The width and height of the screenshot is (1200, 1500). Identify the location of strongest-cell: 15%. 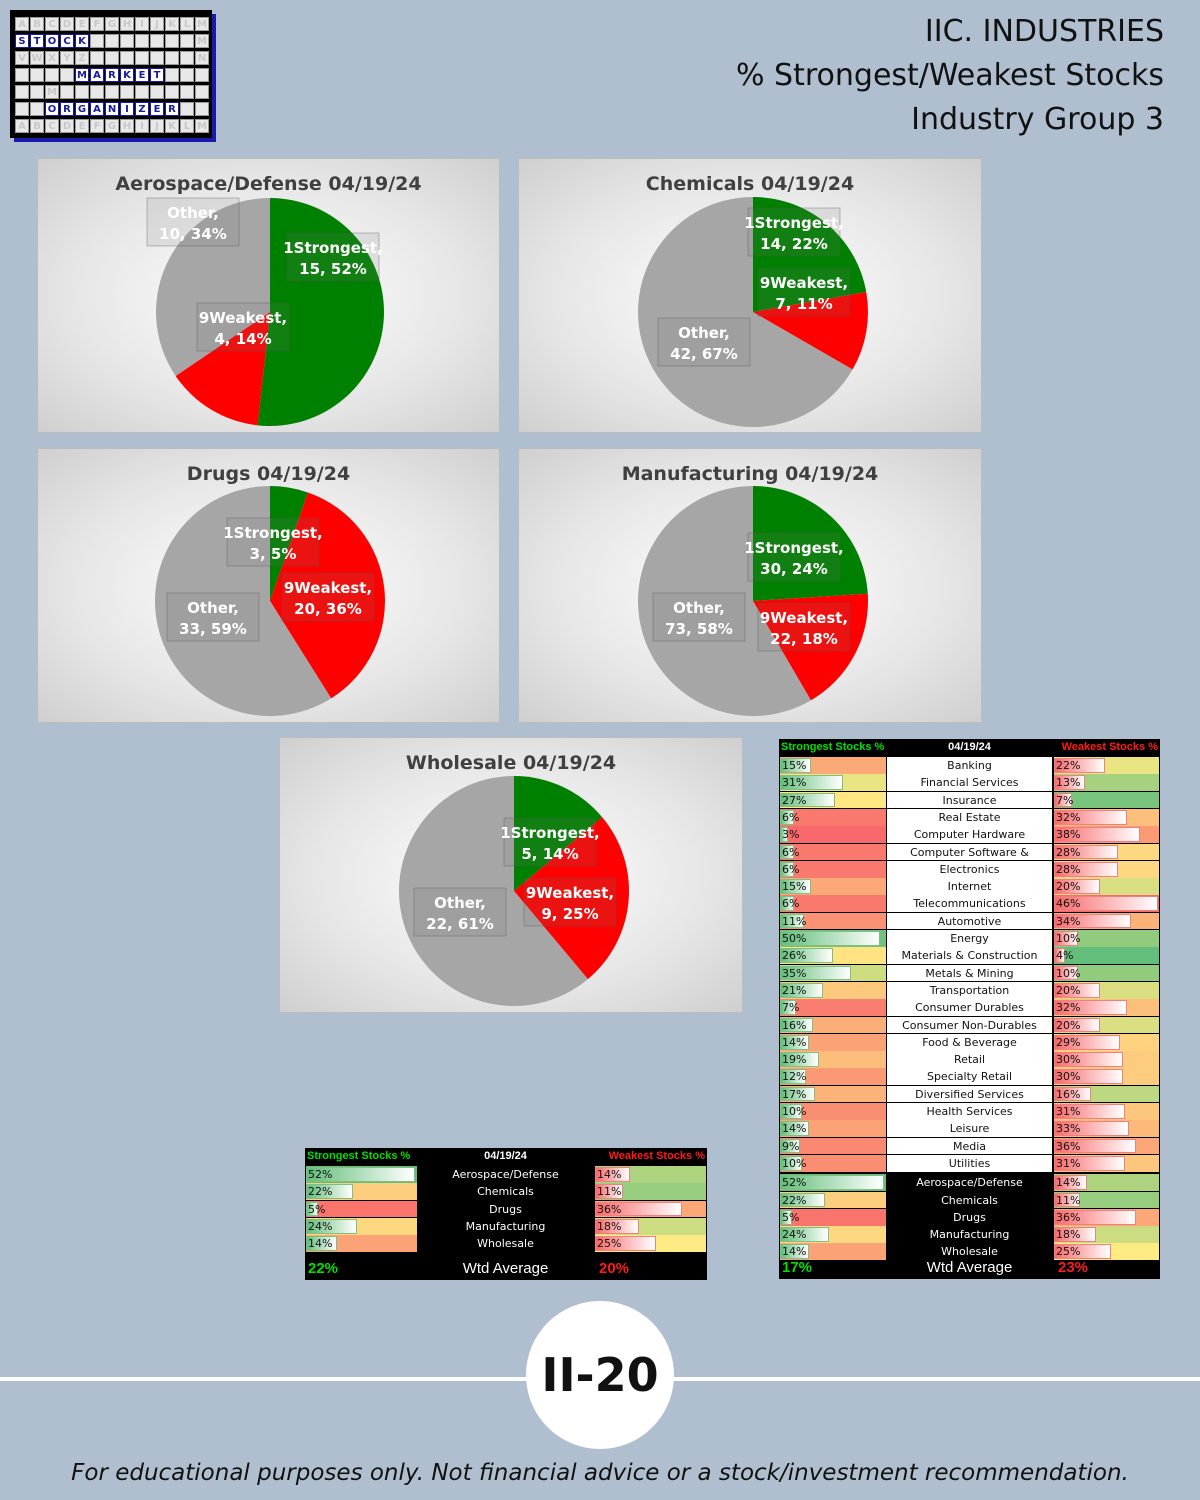
(833, 886).